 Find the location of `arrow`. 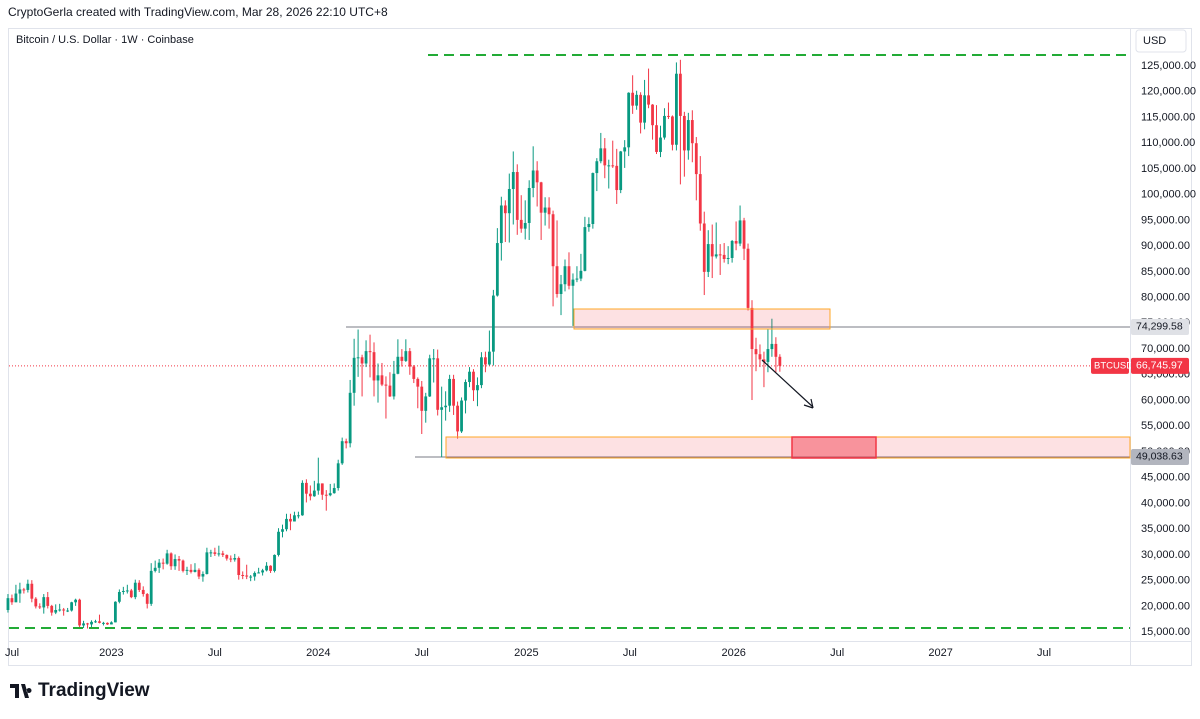

arrow is located at coordinates (787, 383).